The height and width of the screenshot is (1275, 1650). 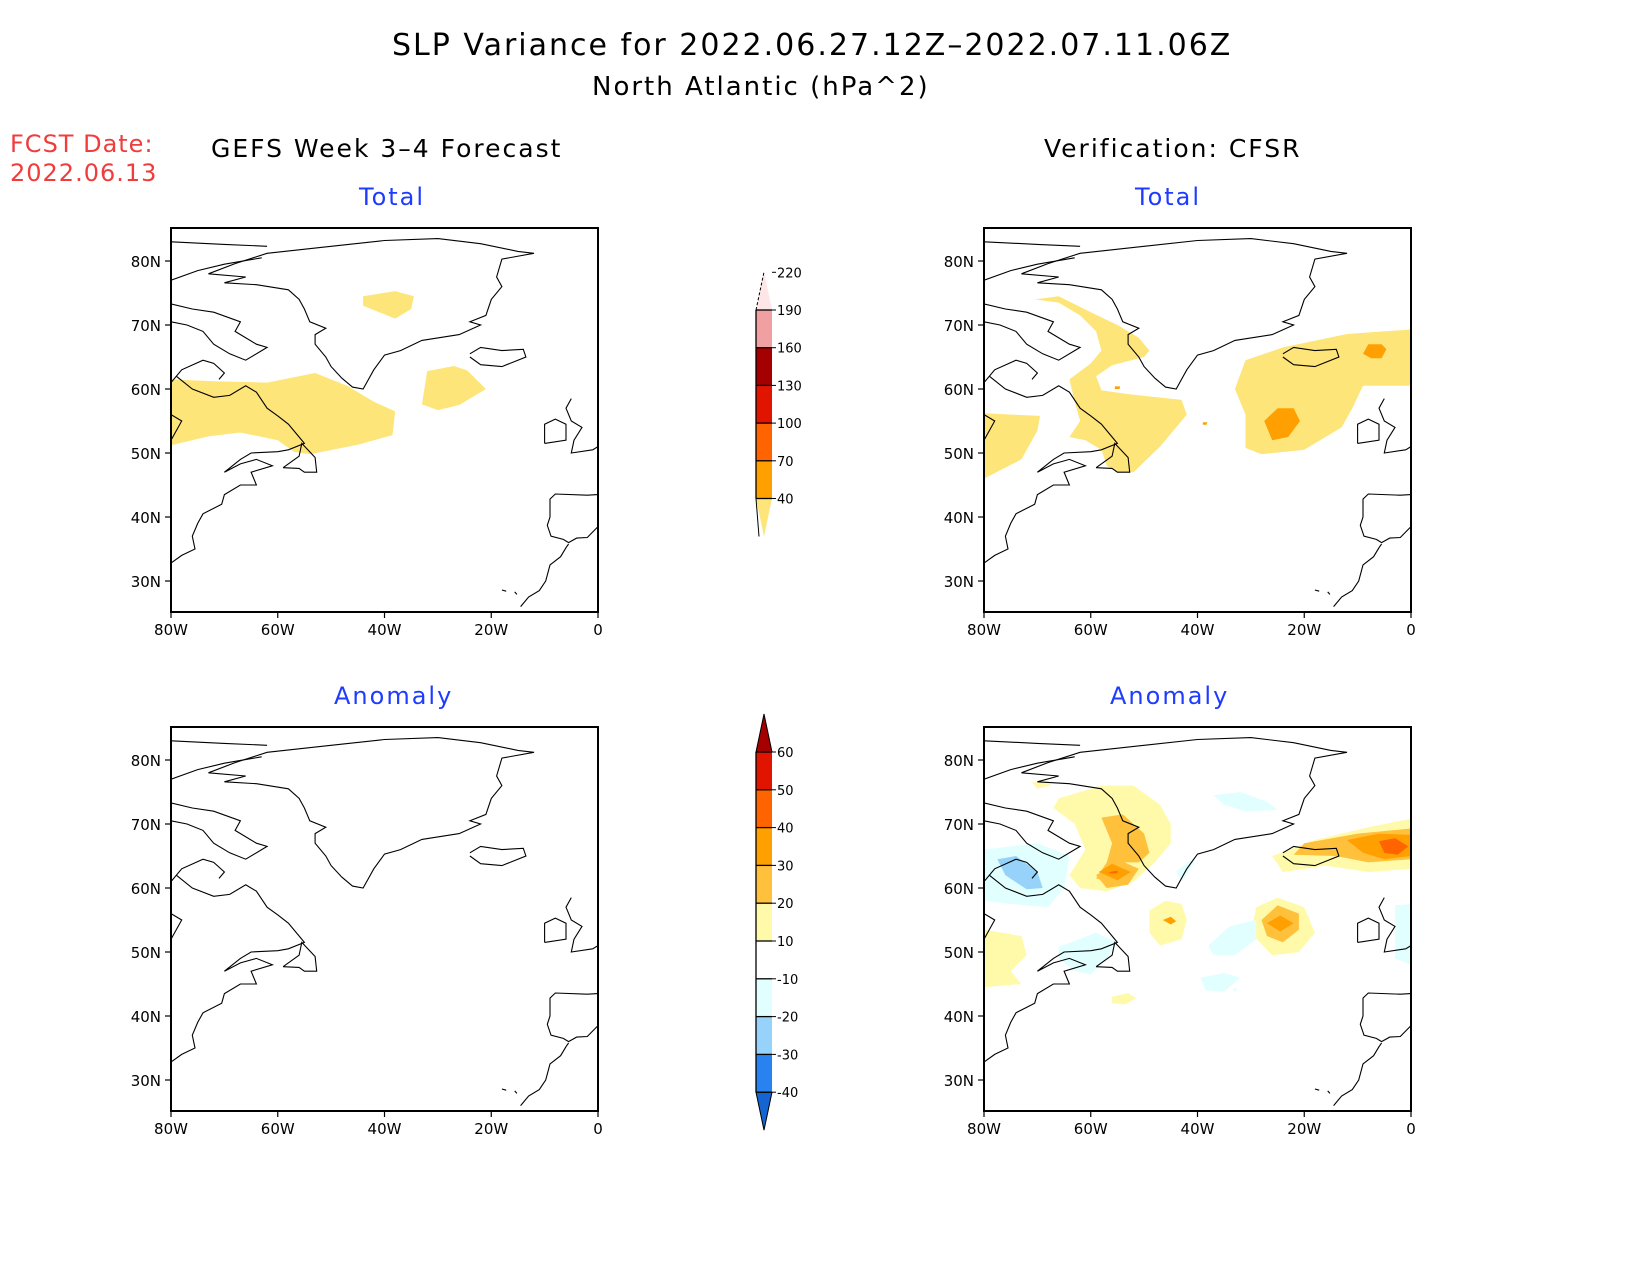 I want to click on colorbar-label: 30, so click(x=785, y=866).